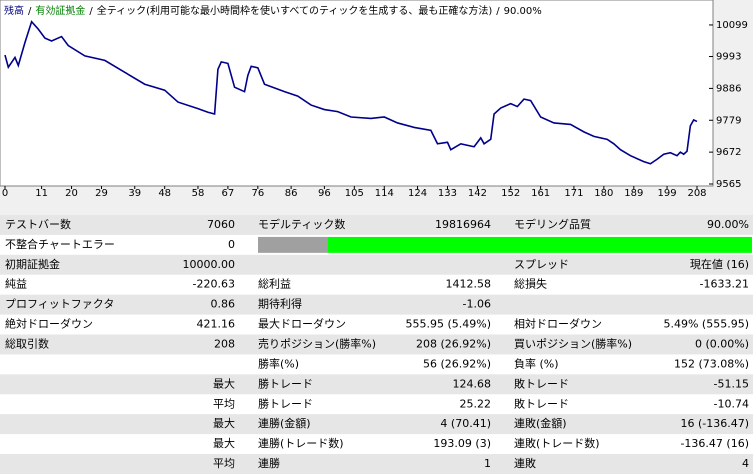  Describe the element at coordinates (231, 244) in the screenshot. I see `cell-value: 0` at that location.